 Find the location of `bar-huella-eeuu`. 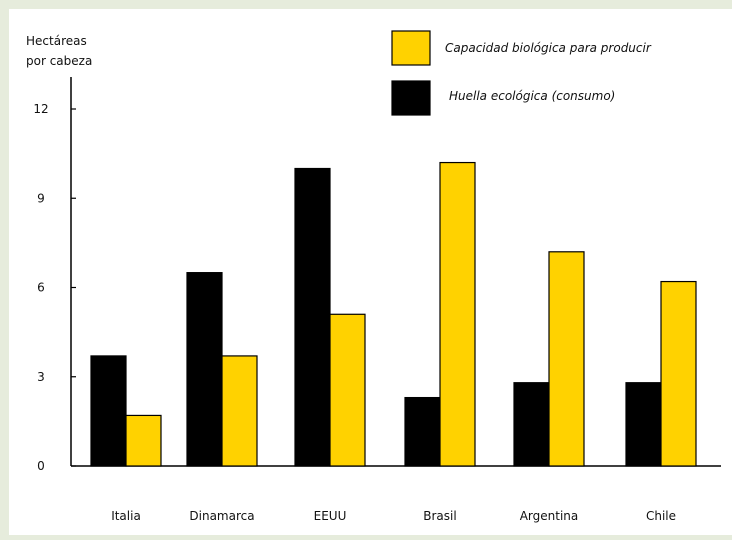

bar-huella-eeuu is located at coordinates (312, 317).